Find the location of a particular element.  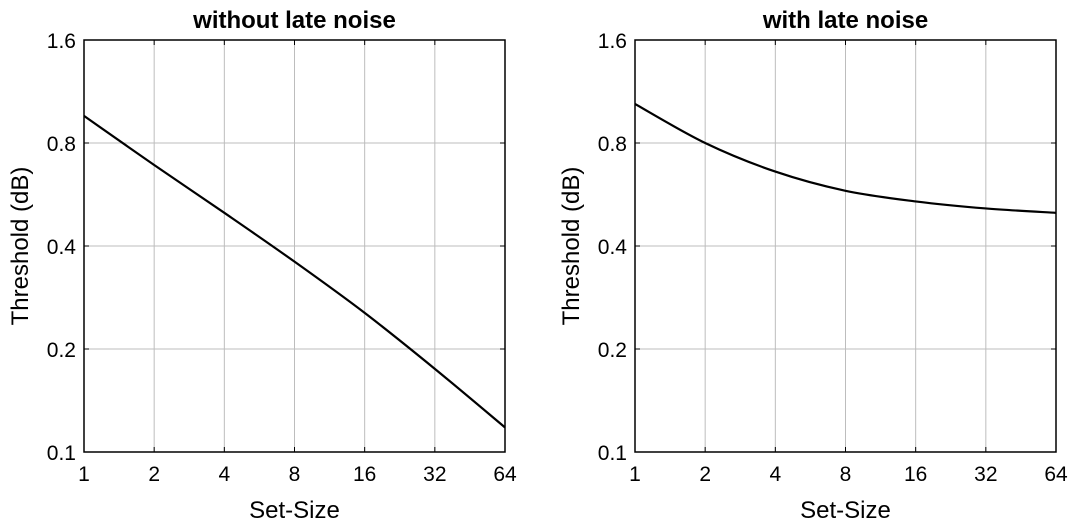

chart-title: without late noise is located at coordinates (294, 20).